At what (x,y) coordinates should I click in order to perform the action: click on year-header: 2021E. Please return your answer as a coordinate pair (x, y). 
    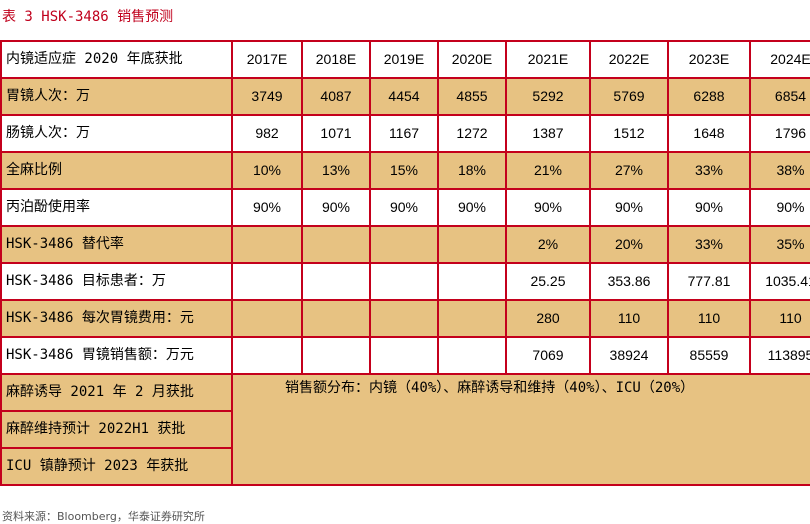
    Looking at the image, I should click on (548, 59).